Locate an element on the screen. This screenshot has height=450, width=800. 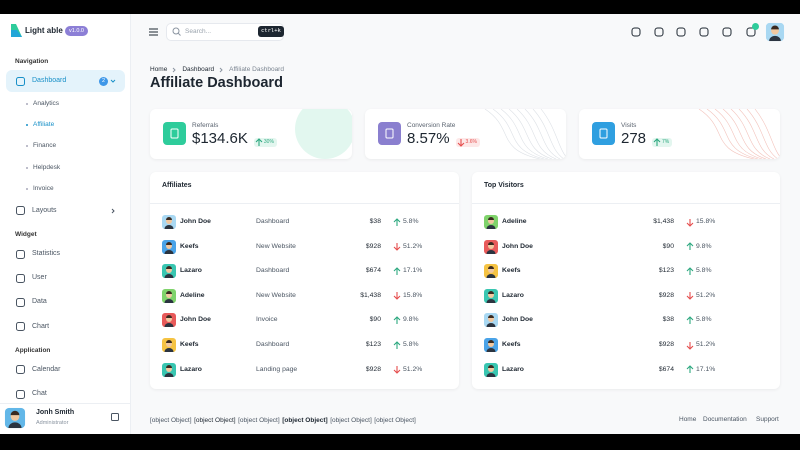
row-change: 9.8% is located at coordinates (411, 320).